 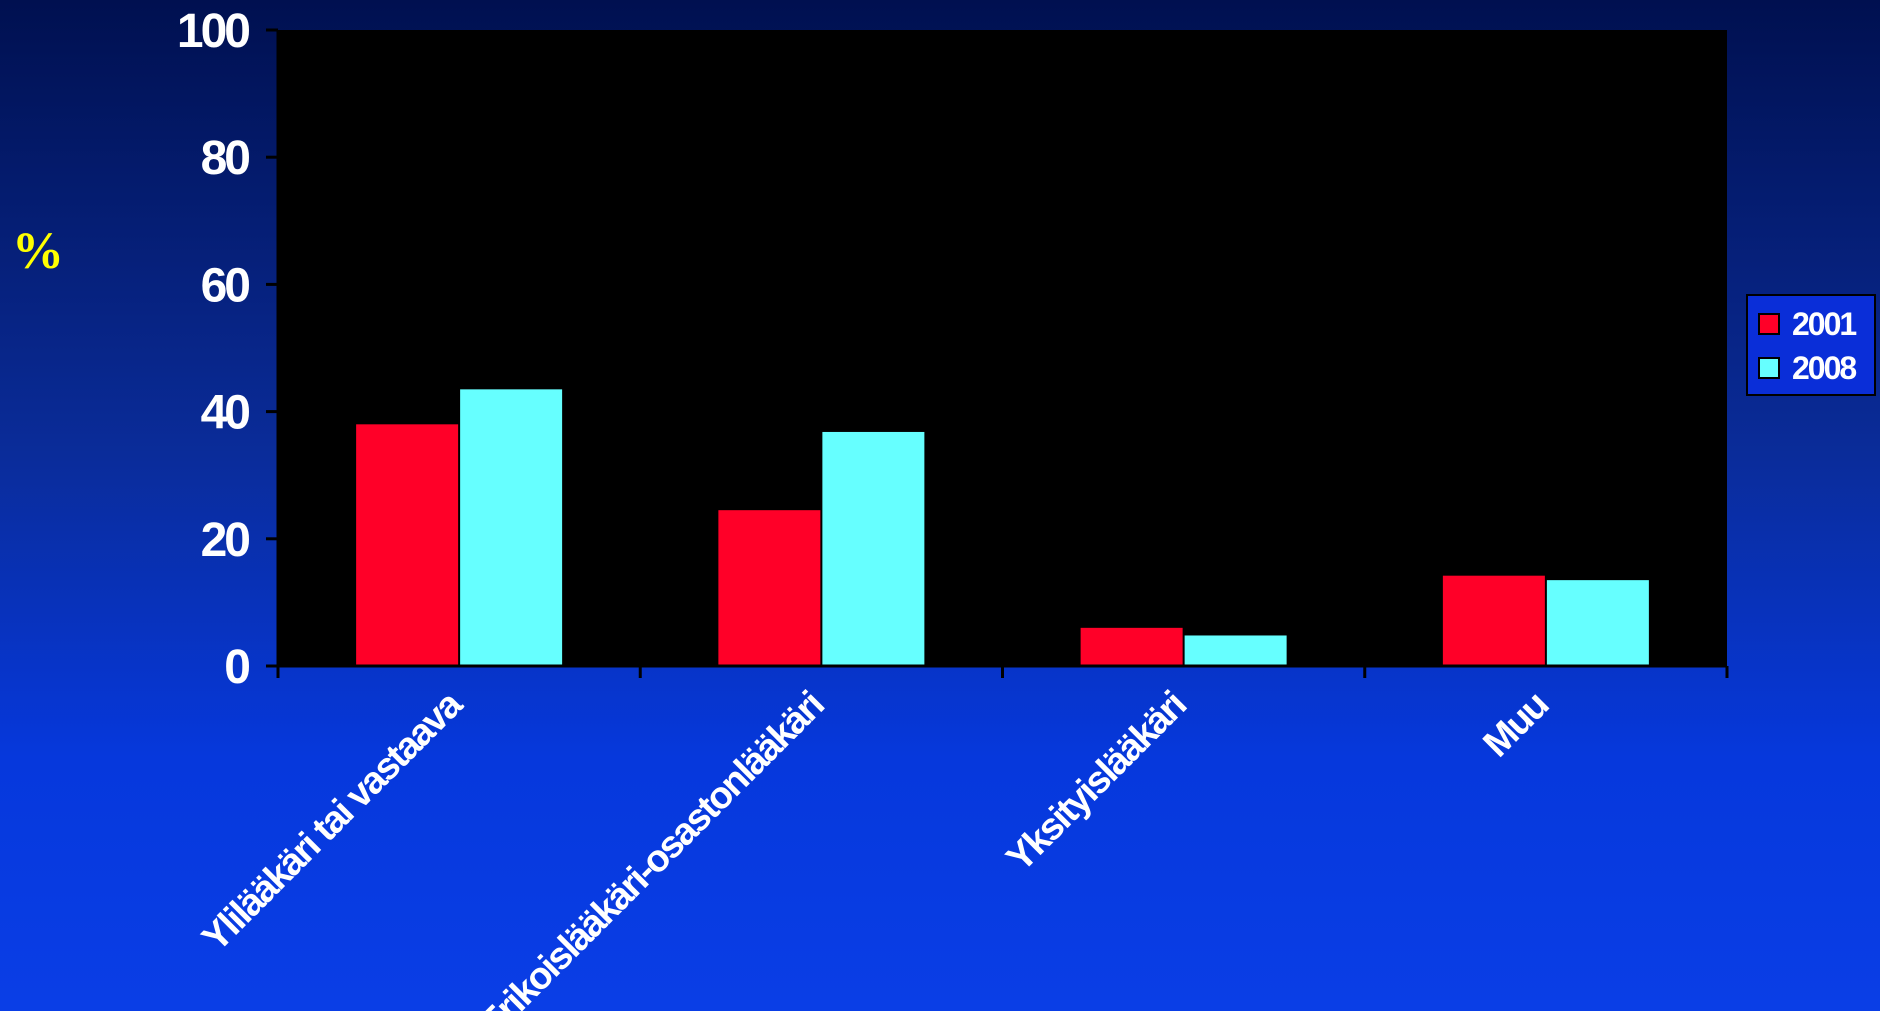 I want to click on legend: 2001 2008, so click(x=1811, y=345).